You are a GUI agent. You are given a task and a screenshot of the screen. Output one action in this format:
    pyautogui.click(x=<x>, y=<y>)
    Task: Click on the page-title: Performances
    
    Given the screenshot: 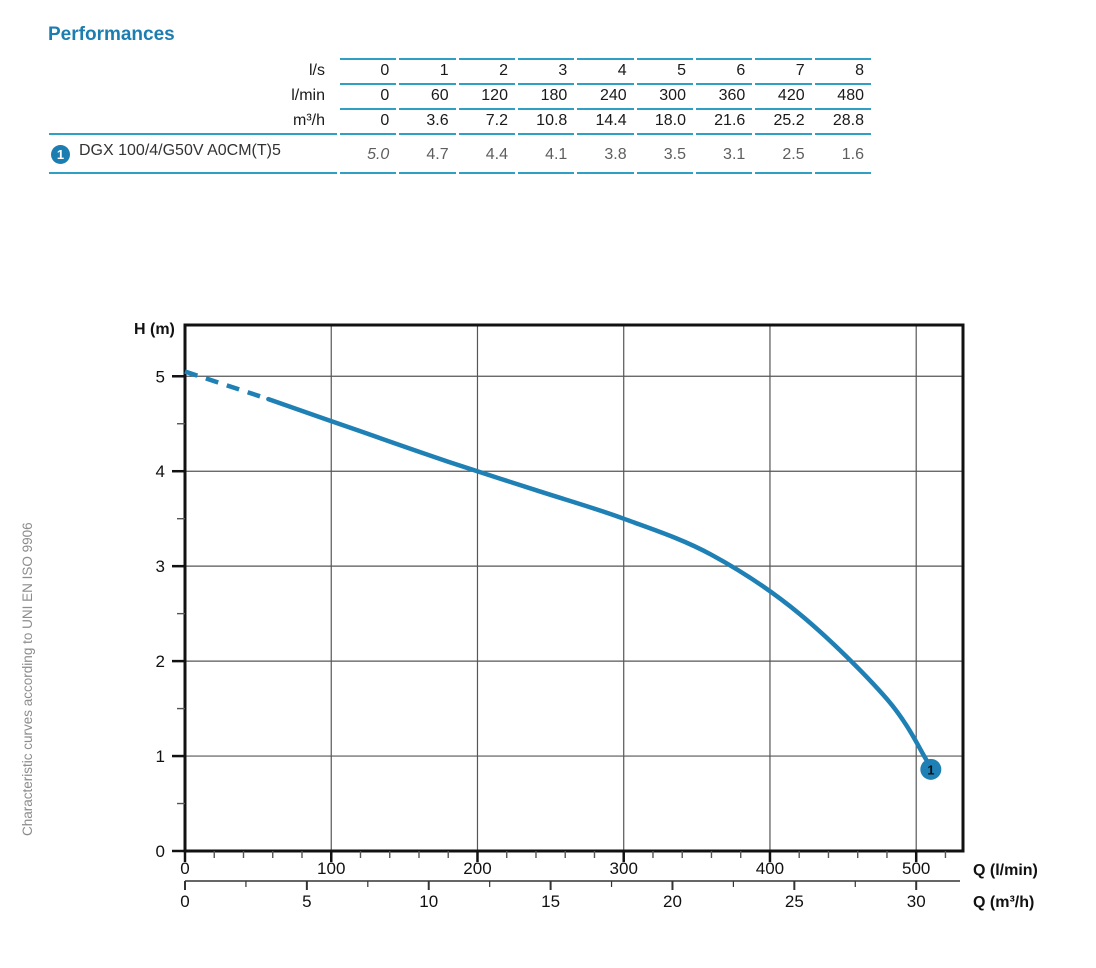 What is the action you would take?
    pyautogui.click(x=111, y=34)
    